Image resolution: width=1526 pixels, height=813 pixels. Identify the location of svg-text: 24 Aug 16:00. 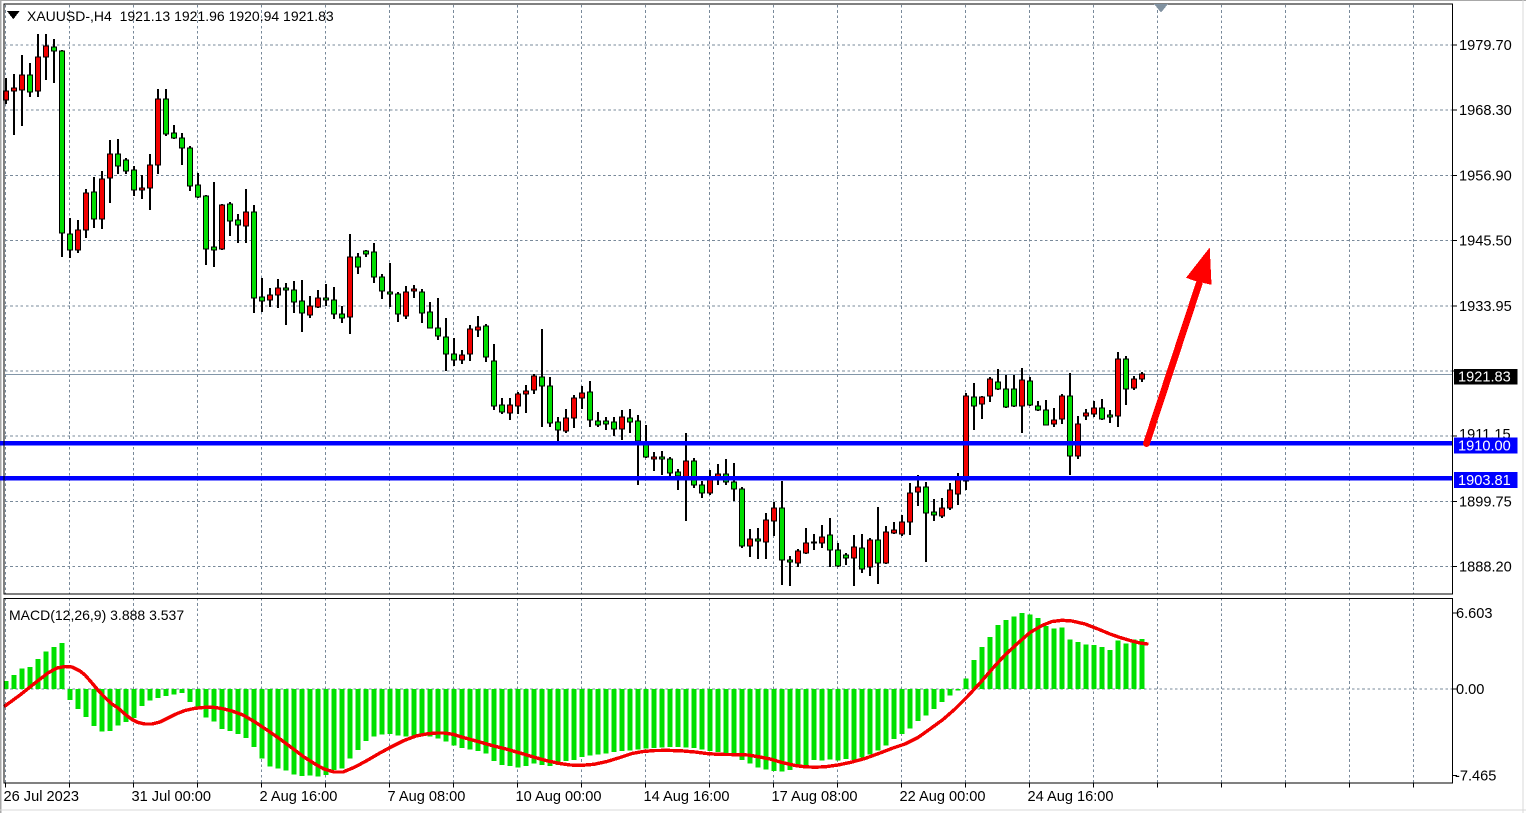
(1071, 797).